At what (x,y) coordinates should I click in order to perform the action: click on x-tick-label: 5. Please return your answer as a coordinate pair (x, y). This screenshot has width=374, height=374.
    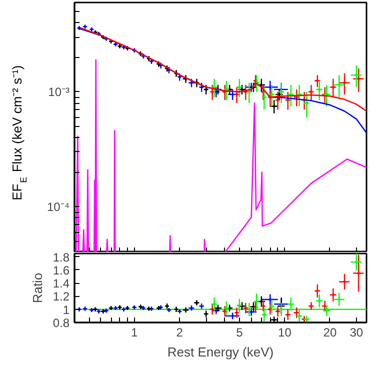
    Looking at the image, I should click on (240, 333).